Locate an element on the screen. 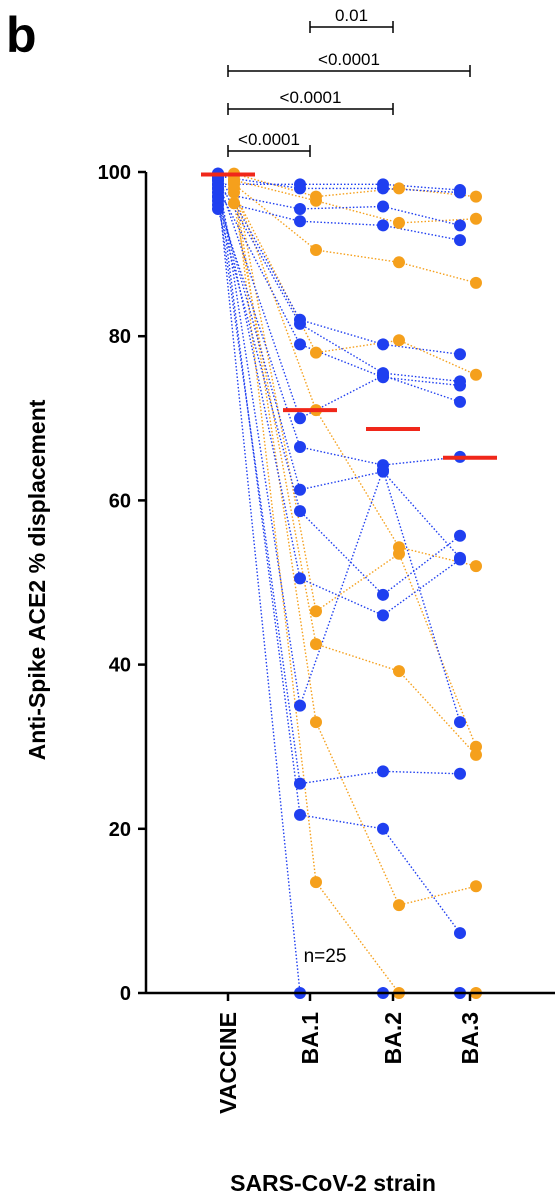 Image resolution: width=555 pixels, height=1203 pixels. y-axis-label: Anti-Spike ACE2 % displacement is located at coordinates (37, 579).